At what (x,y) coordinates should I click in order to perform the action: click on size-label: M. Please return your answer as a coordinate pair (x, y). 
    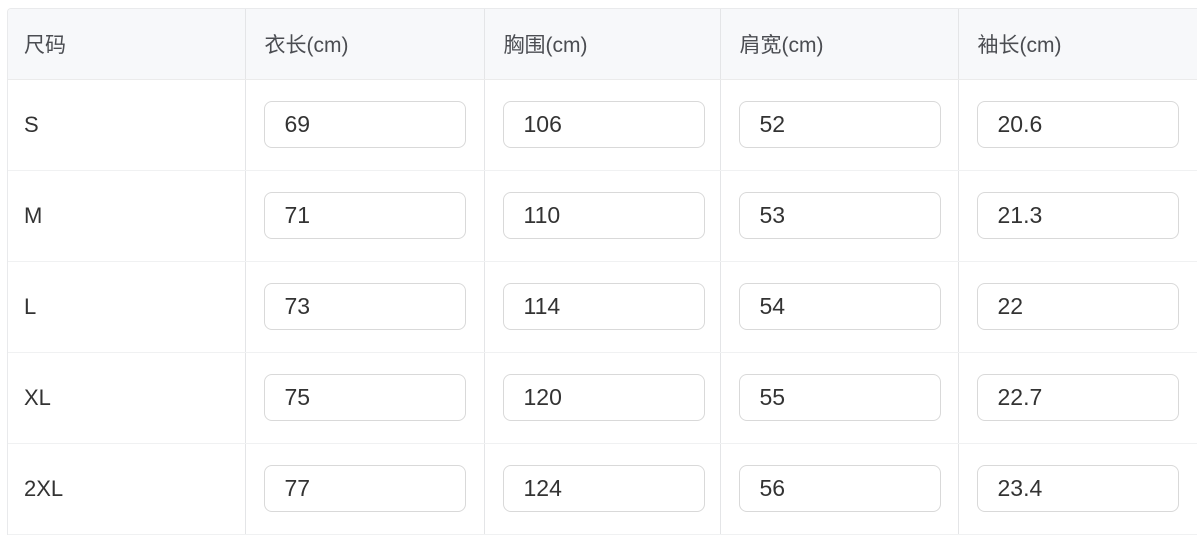
    Looking at the image, I should click on (126, 216).